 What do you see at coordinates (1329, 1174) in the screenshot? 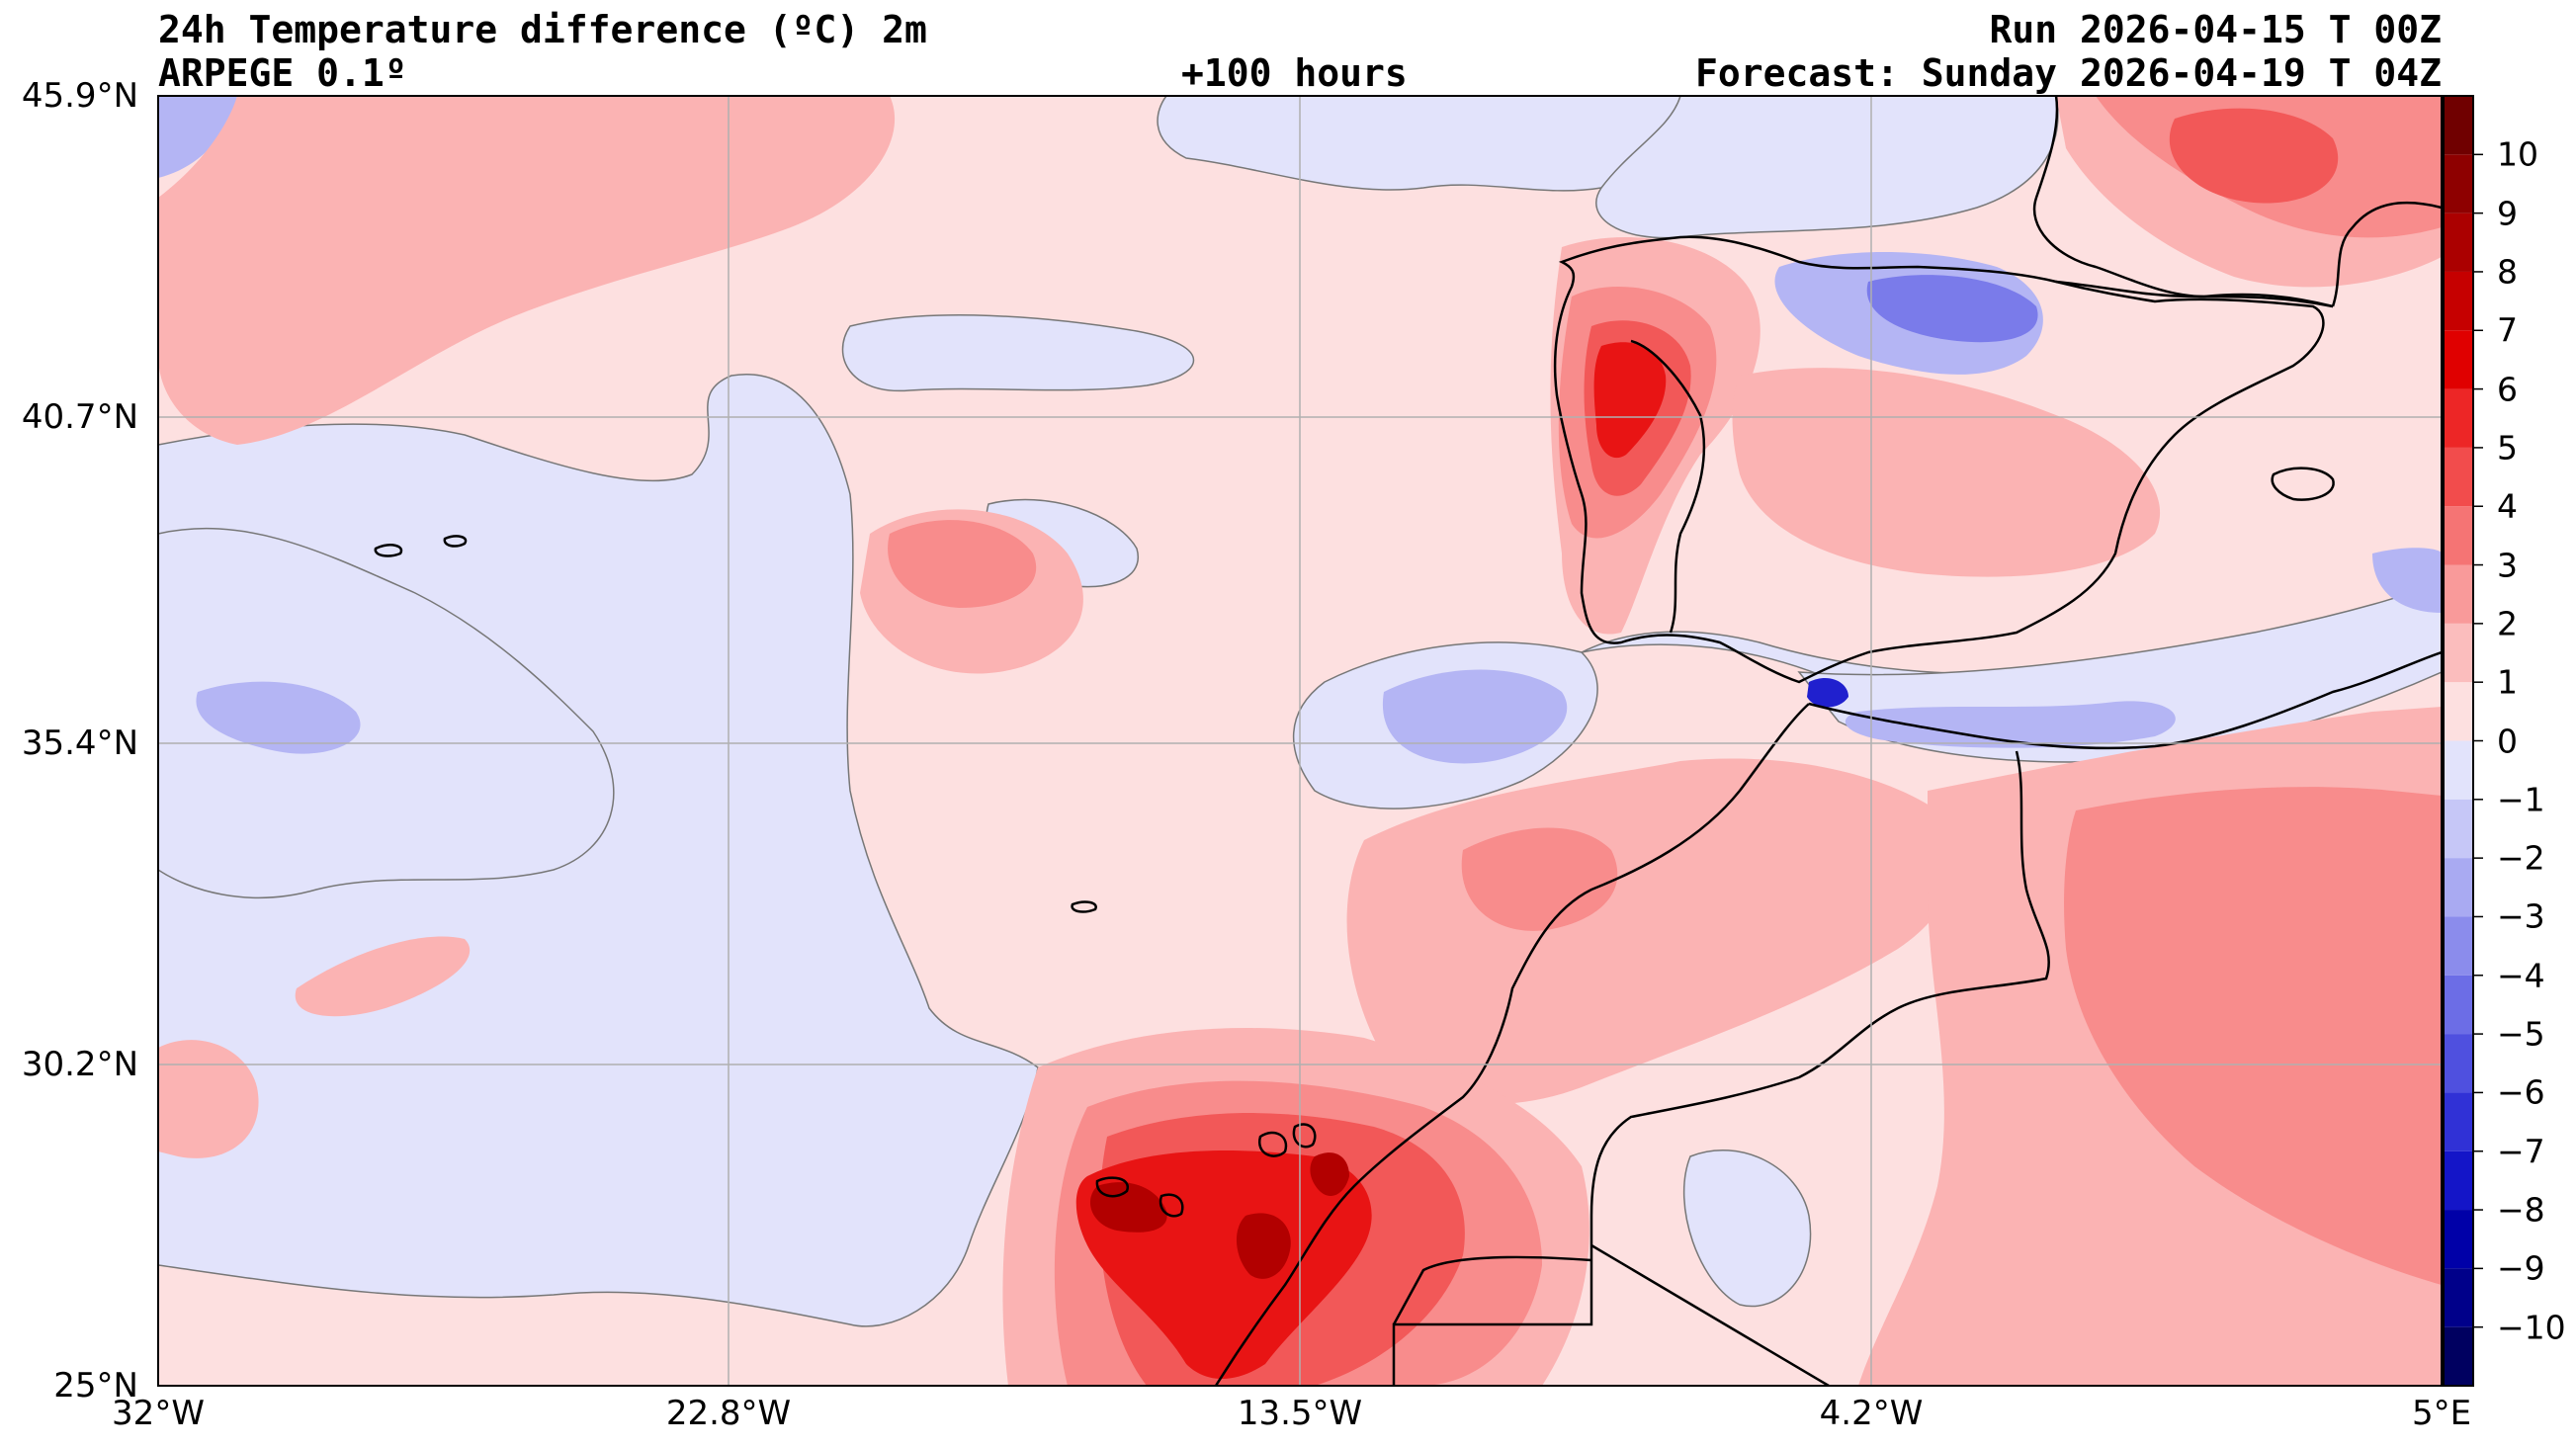
I see `field-positive-8-coast` at bounding box center [1329, 1174].